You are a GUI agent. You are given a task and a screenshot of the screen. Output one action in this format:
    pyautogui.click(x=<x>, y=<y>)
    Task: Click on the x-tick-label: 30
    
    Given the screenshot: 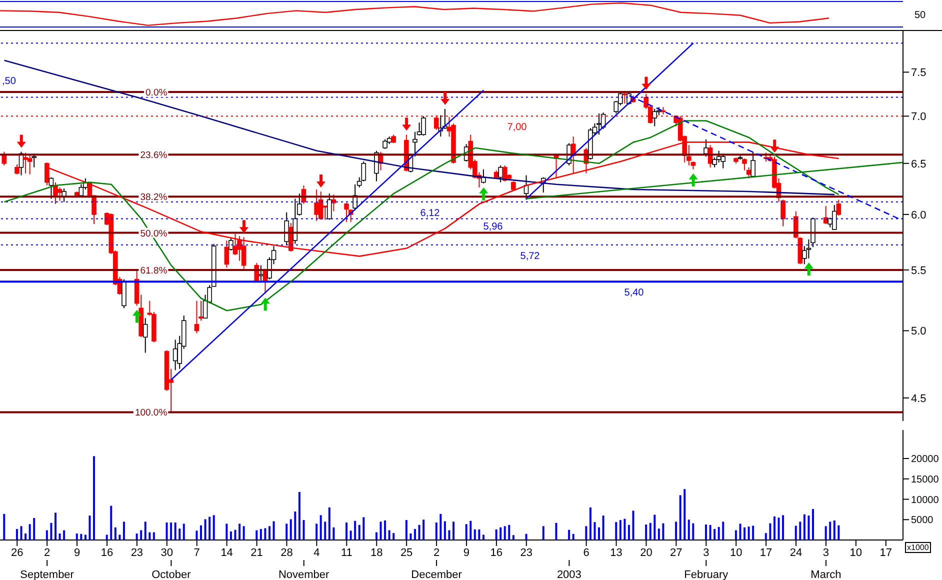 What is the action you would take?
    pyautogui.click(x=167, y=552)
    